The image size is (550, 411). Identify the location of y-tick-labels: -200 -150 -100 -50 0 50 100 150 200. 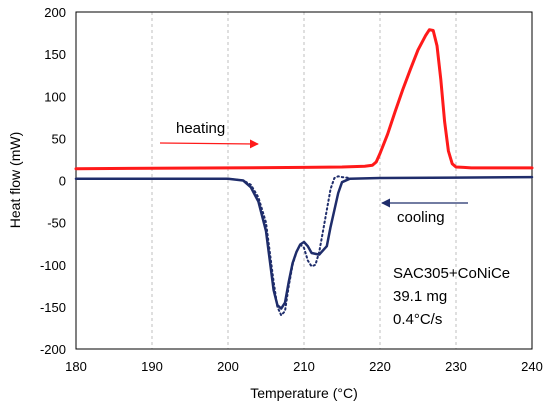
(53, 181).